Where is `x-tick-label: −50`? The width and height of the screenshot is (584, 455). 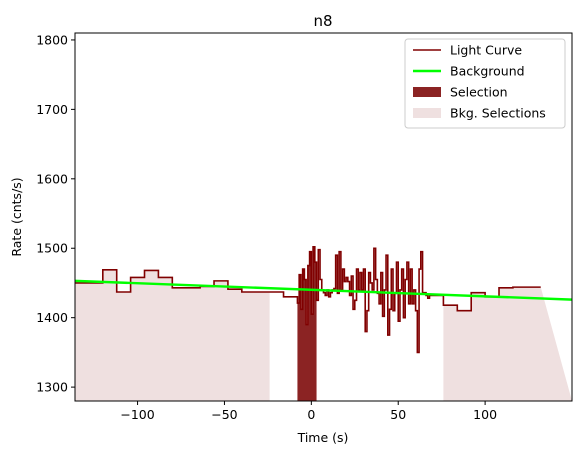 x-tick-label: −50 is located at coordinates (224, 414).